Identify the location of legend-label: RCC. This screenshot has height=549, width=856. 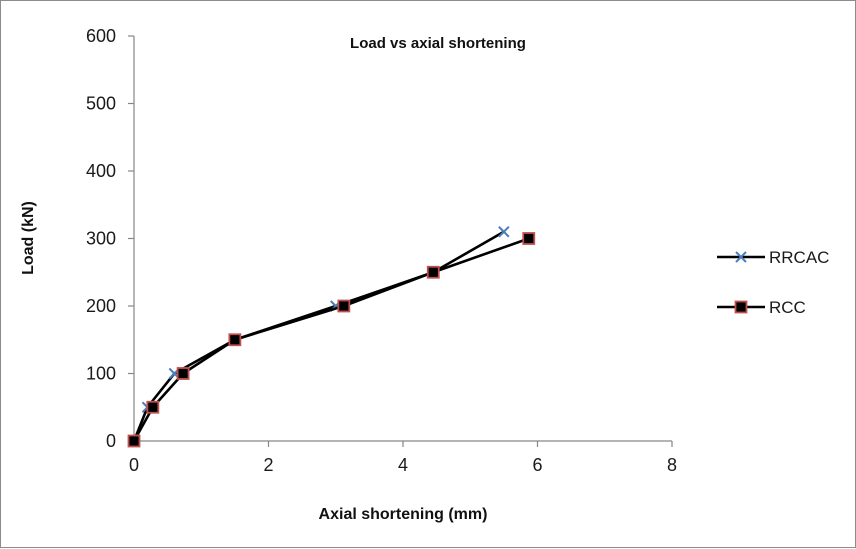
(787, 307).